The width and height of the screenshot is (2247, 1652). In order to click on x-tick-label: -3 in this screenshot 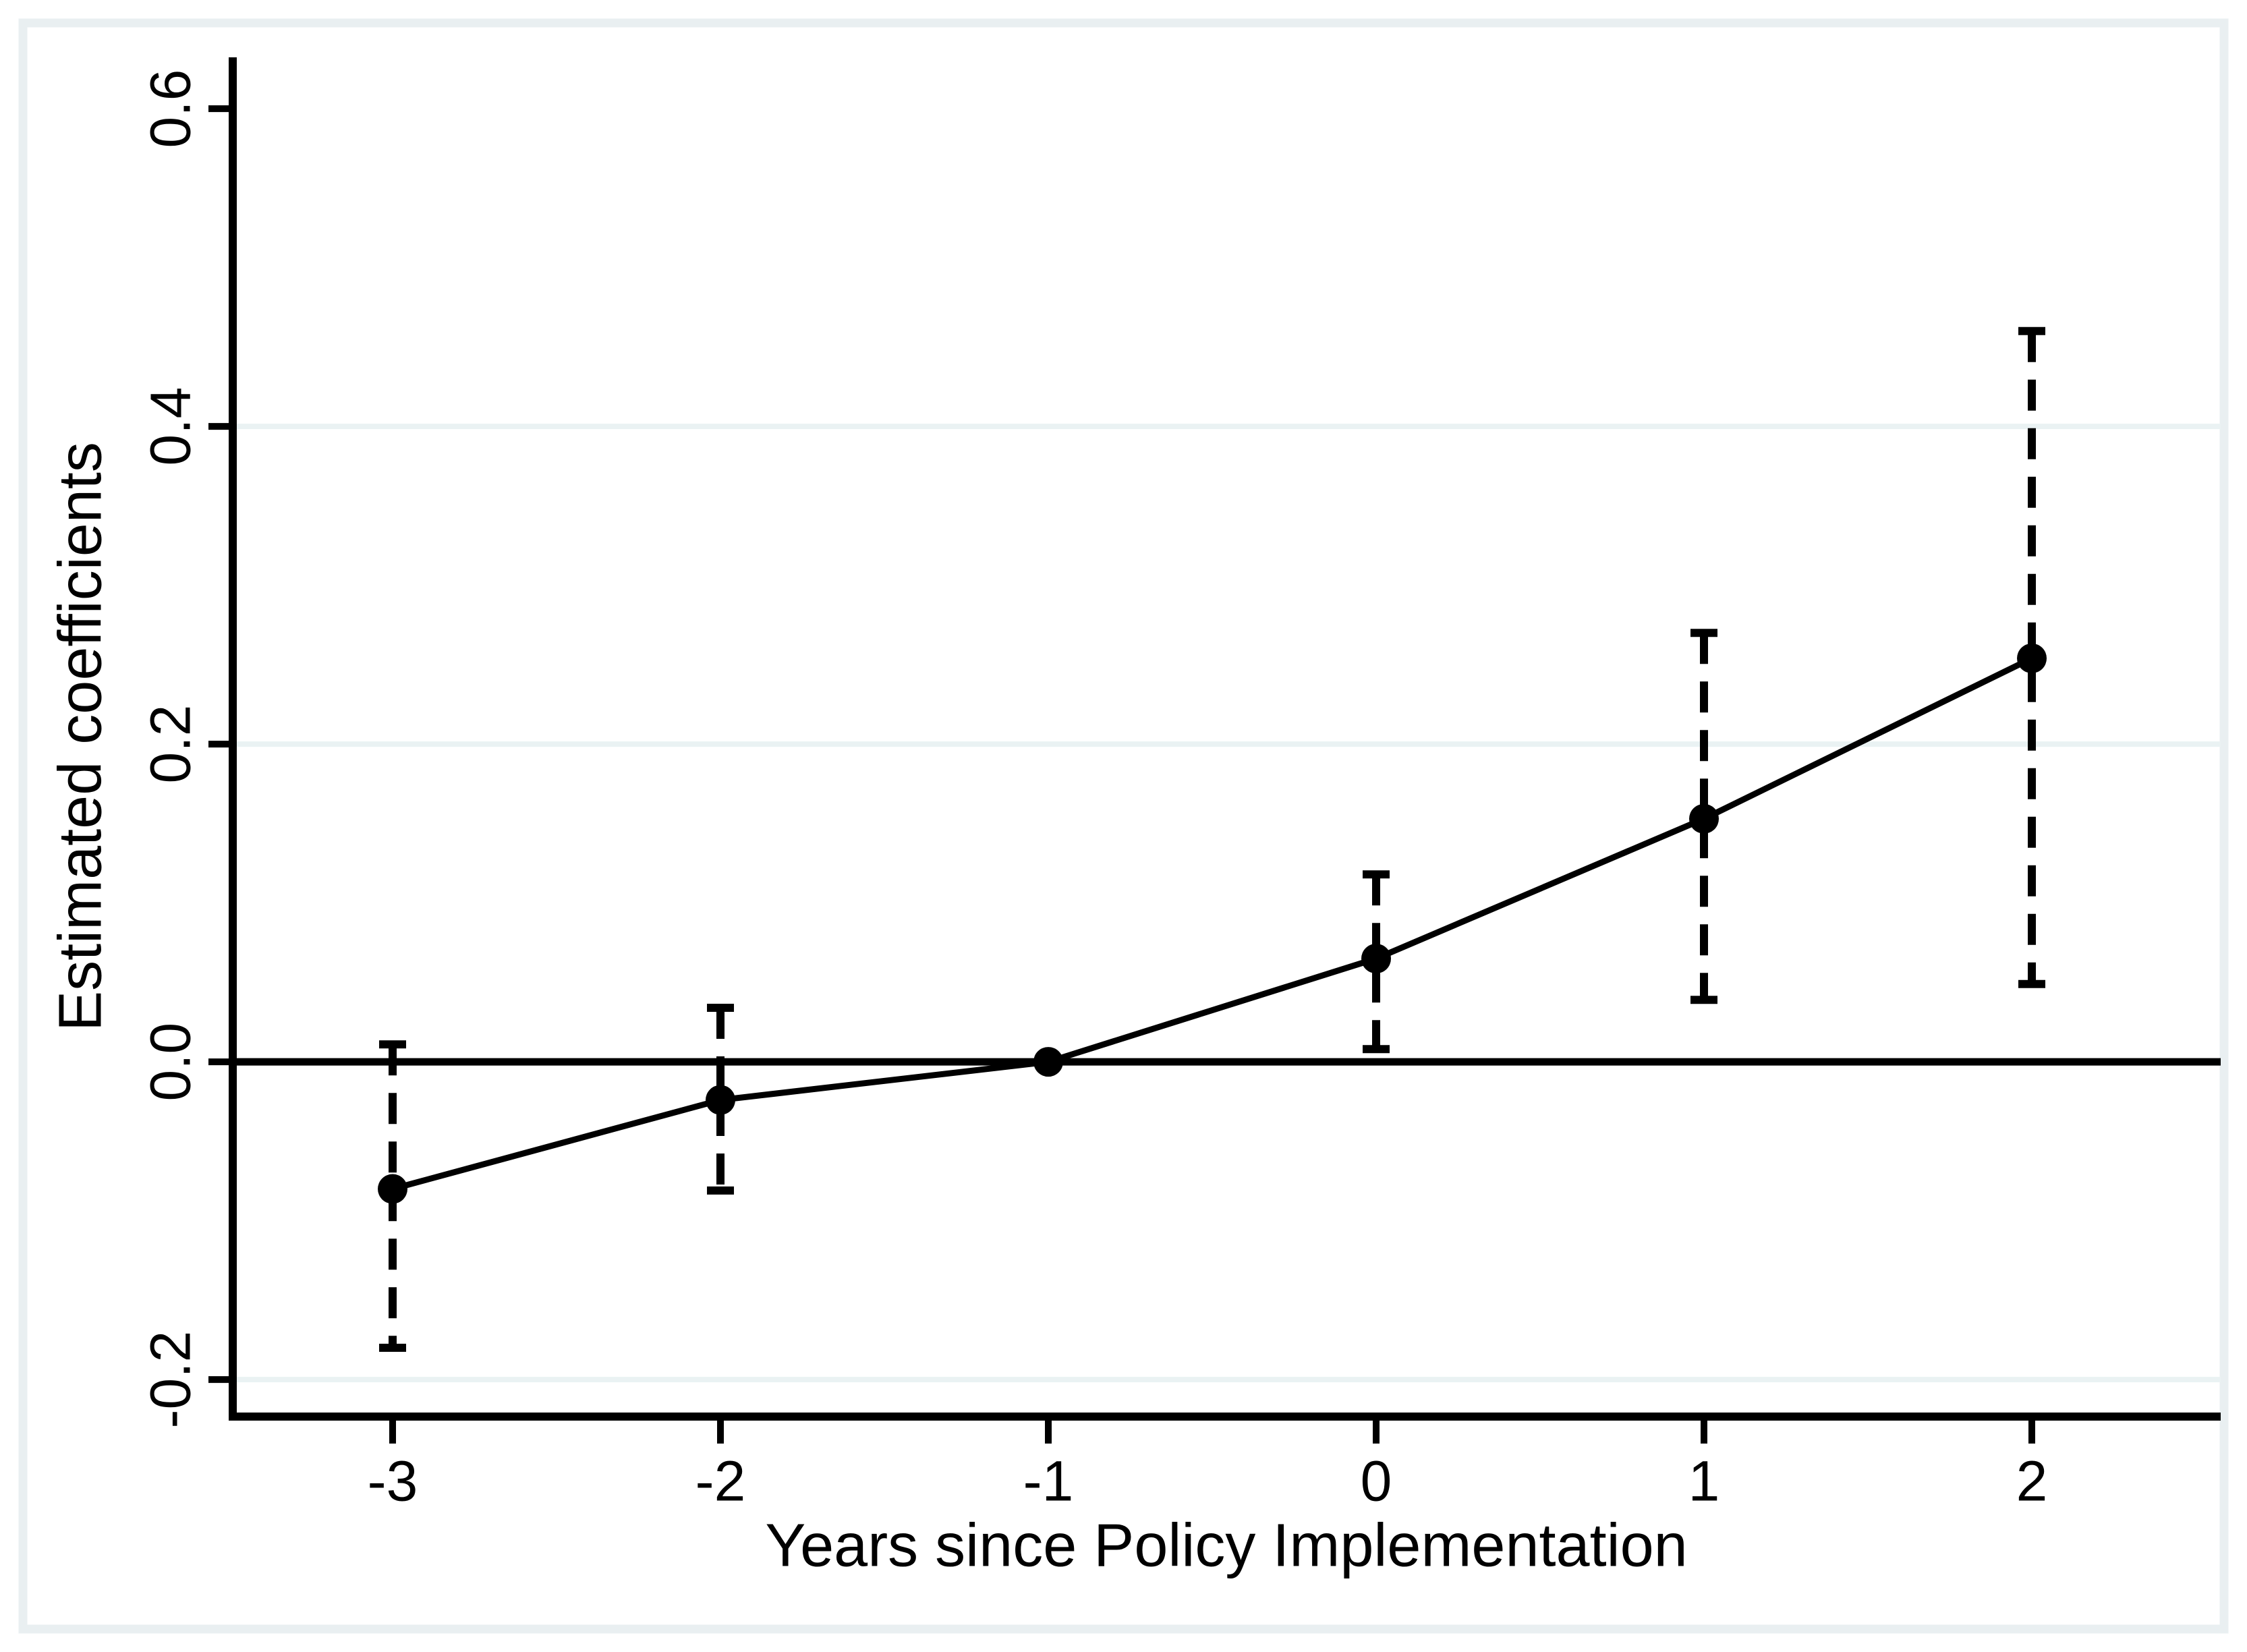, I will do `click(393, 1480)`.